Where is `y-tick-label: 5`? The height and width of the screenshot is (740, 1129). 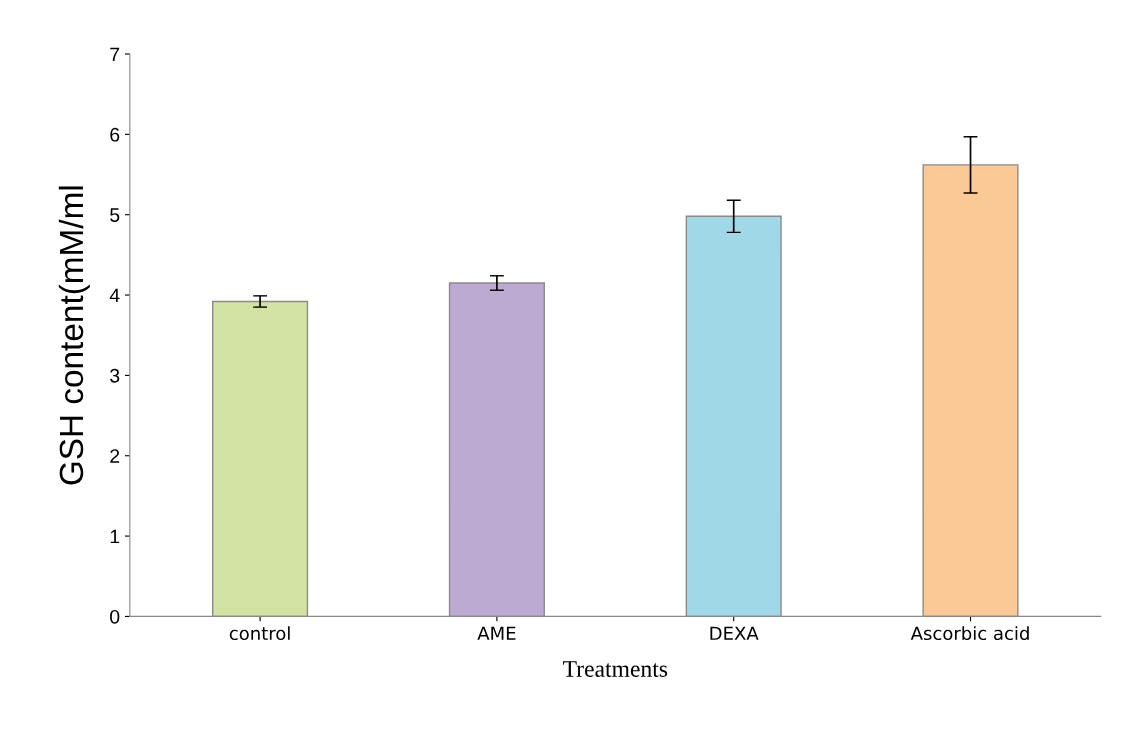
y-tick-label: 5 is located at coordinates (115, 215).